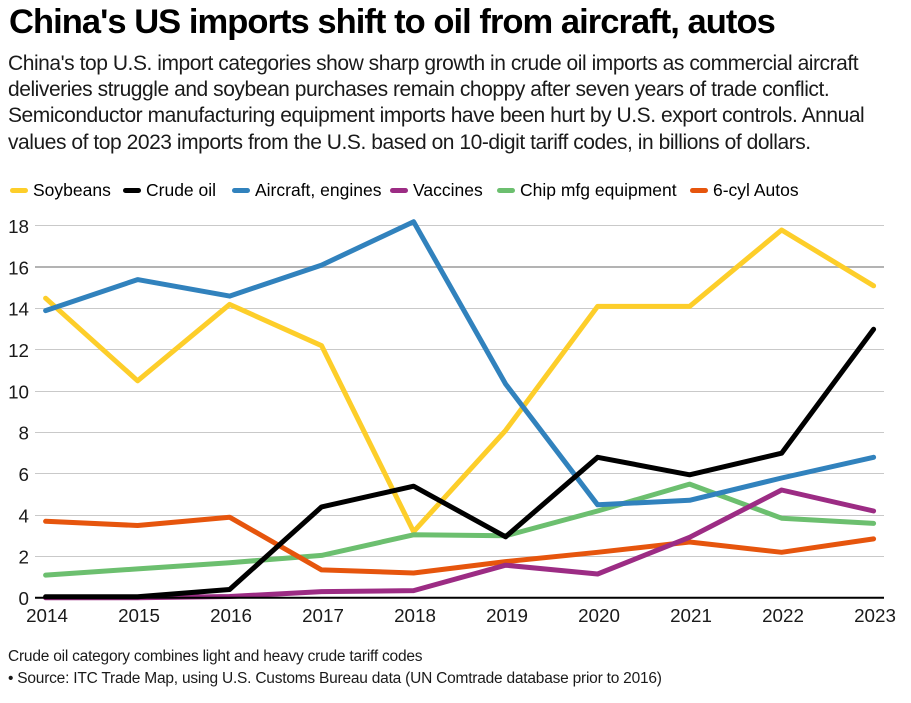  I want to click on svg-text: 12, so click(18, 350).